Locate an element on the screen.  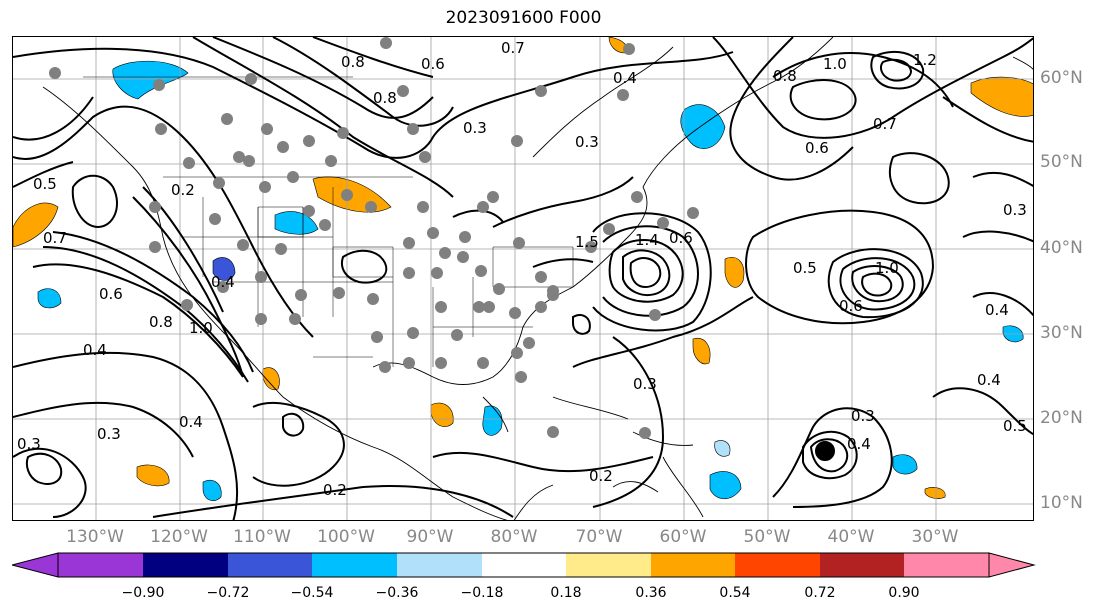
colorbar-tick: 0.90 is located at coordinates (904, 593).